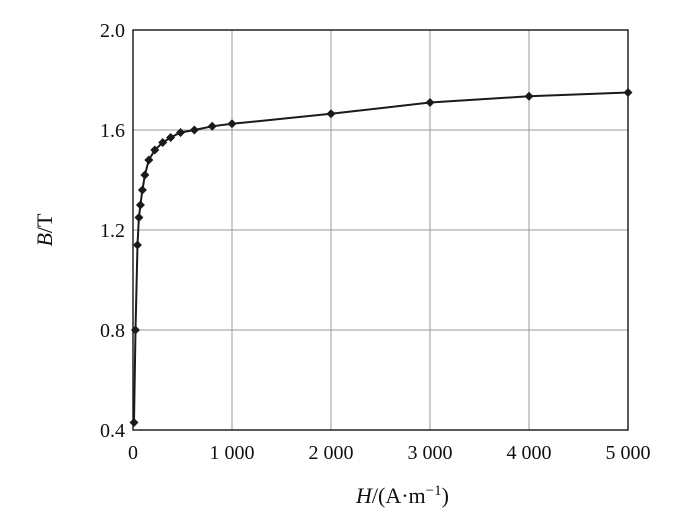  Describe the element at coordinates (445, 495) in the screenshot. I see `x-axis-label-close: )` at that location.